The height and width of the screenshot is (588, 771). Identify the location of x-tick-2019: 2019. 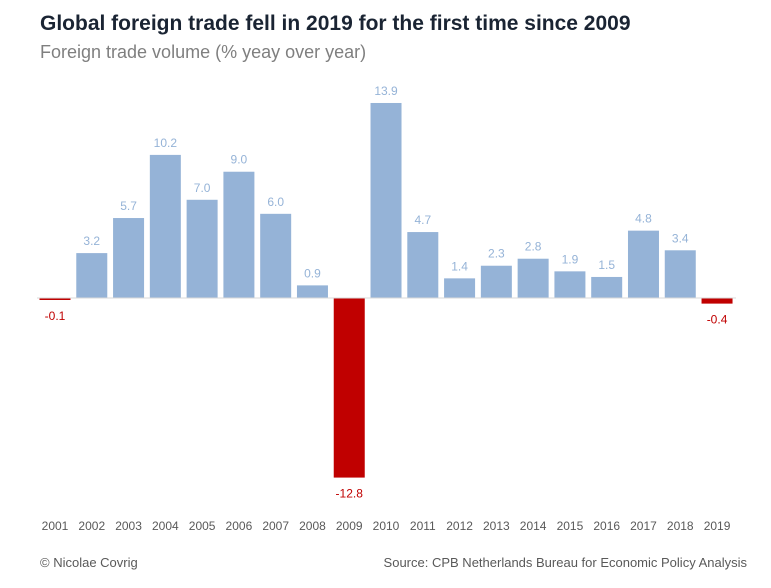
(717, 526).